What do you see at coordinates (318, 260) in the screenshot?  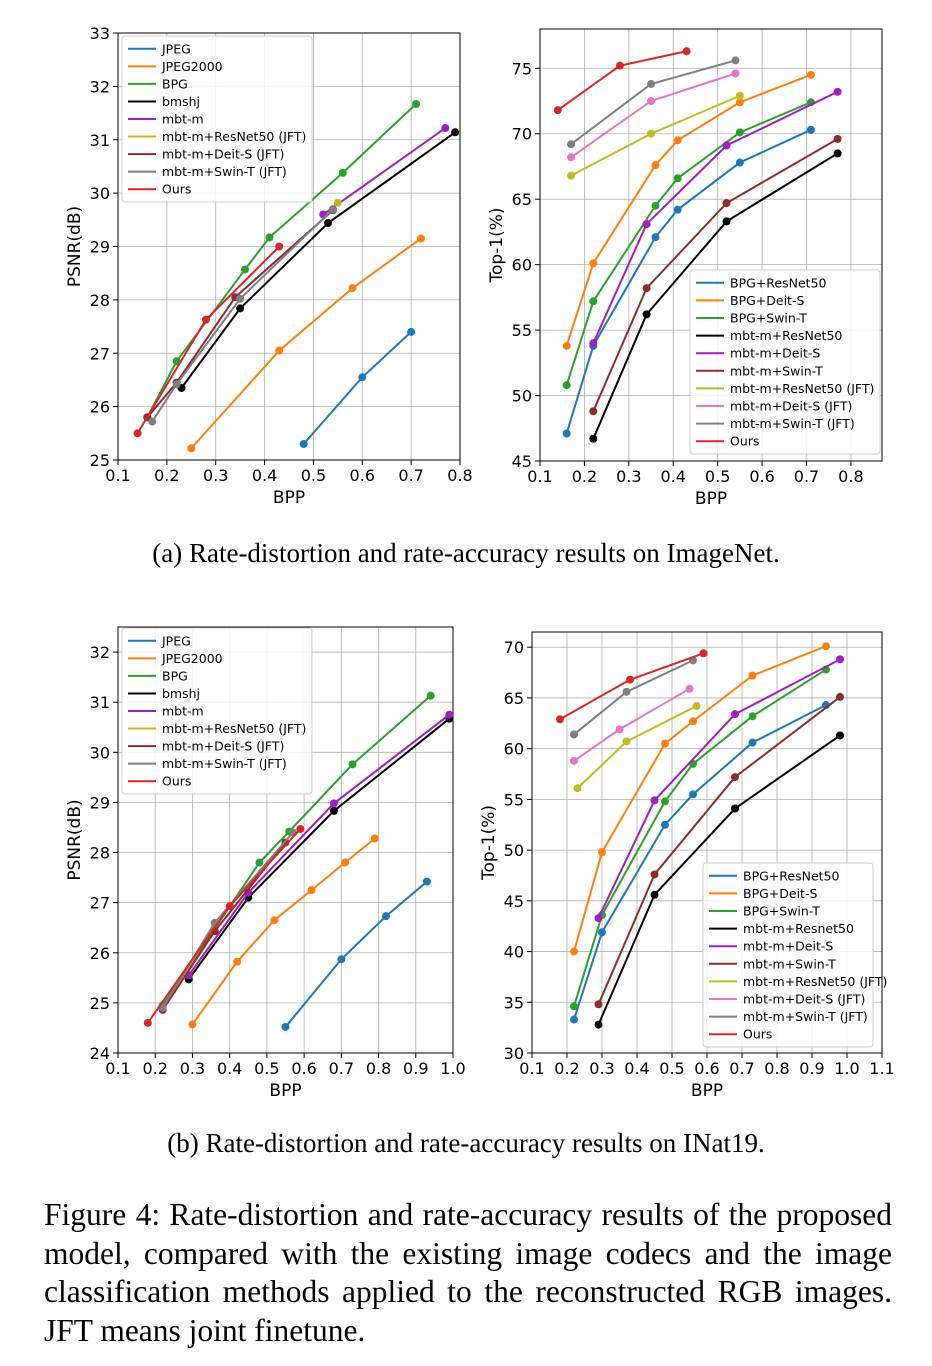 I see `series-bmshj` at bounding box center [318, 260].